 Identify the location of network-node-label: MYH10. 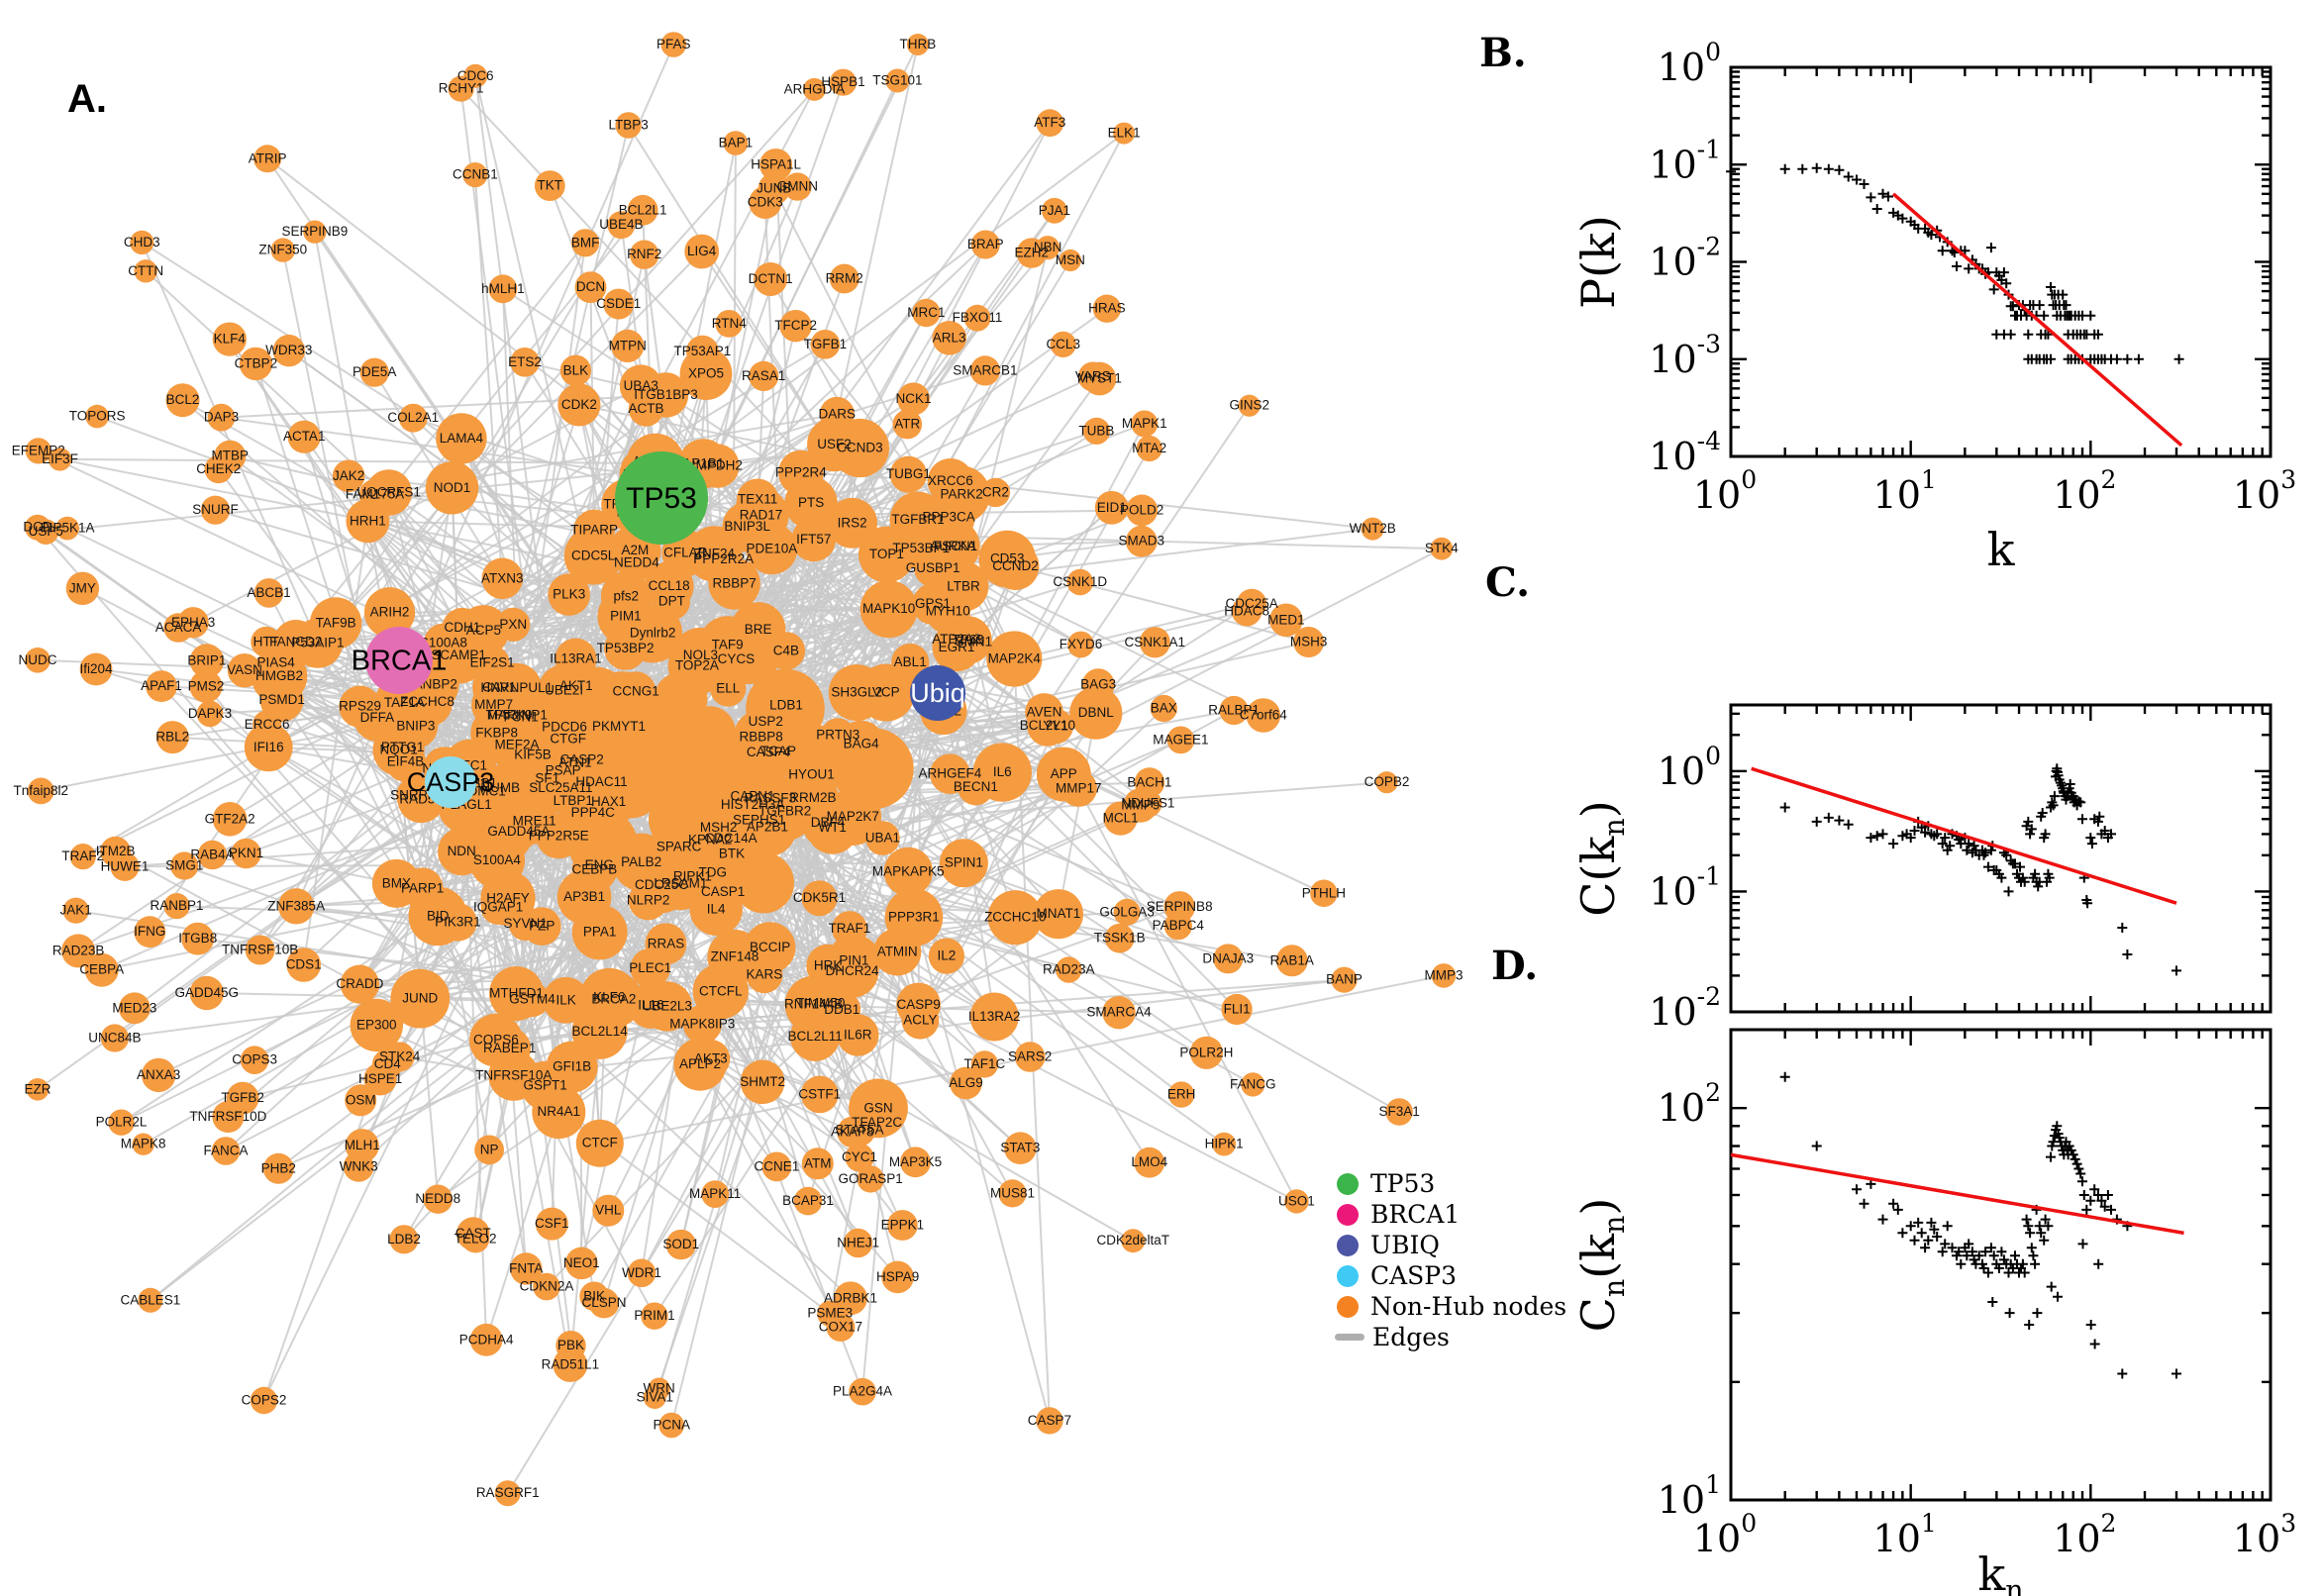
(948, 610).